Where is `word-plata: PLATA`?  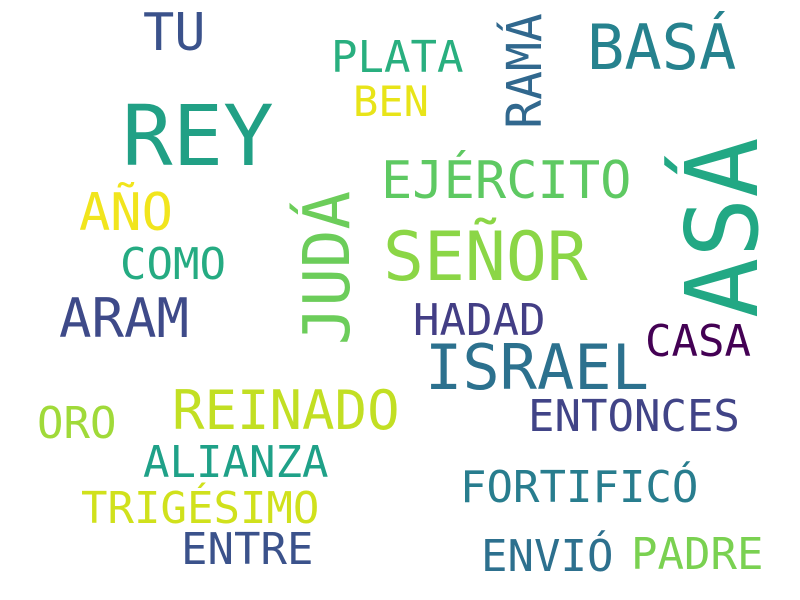 word-plata: PLATA is located at coordinates (397, 57).